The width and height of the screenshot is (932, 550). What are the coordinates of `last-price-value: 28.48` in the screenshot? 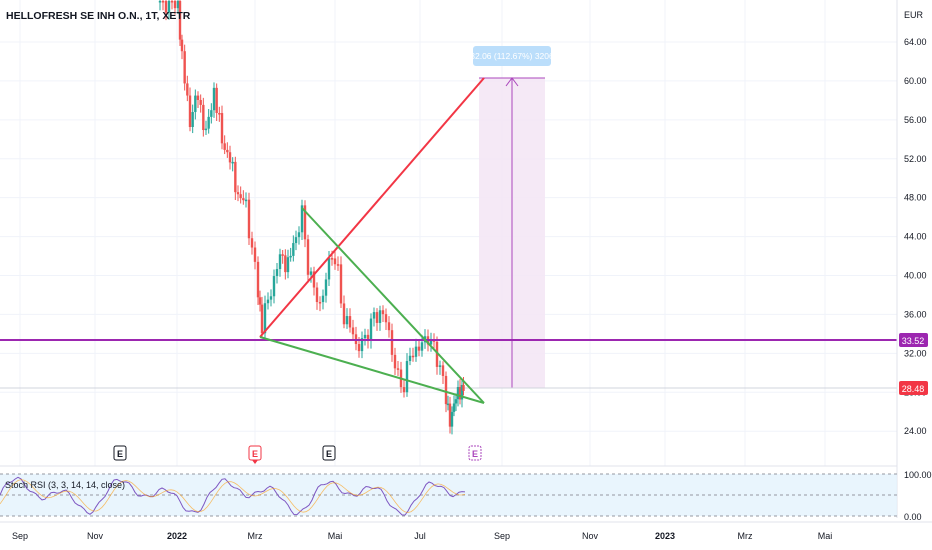 It's located at (913, 389).